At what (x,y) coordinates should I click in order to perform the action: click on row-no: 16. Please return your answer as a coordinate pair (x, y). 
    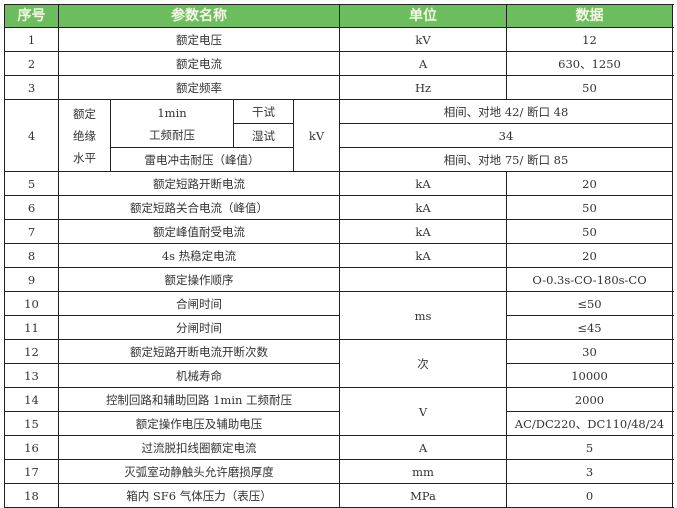
    Looking at the image, I should click on (31, 447).